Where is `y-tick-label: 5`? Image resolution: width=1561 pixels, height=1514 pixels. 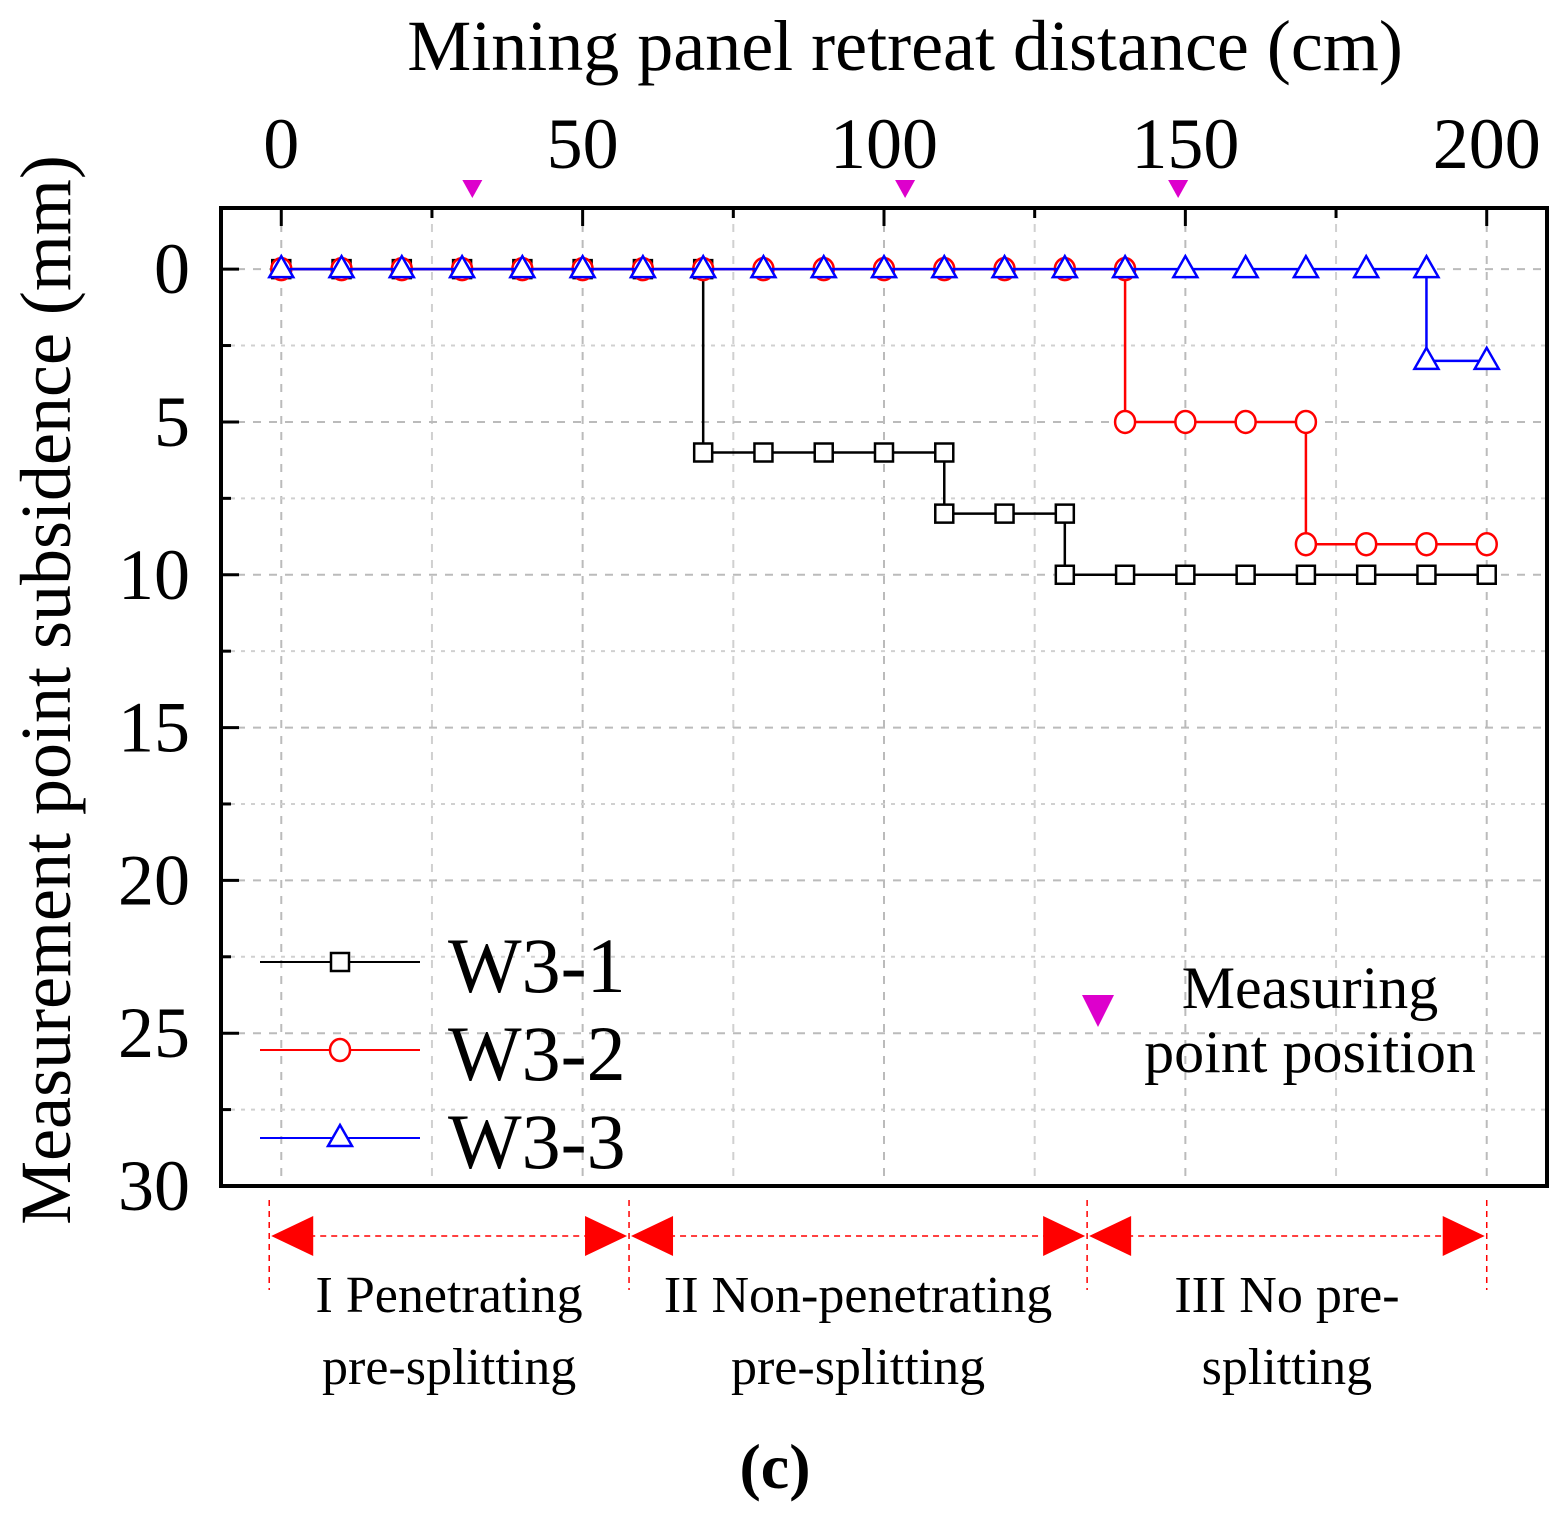 y-tick-label: 5 is located at coordinates (172, 422).